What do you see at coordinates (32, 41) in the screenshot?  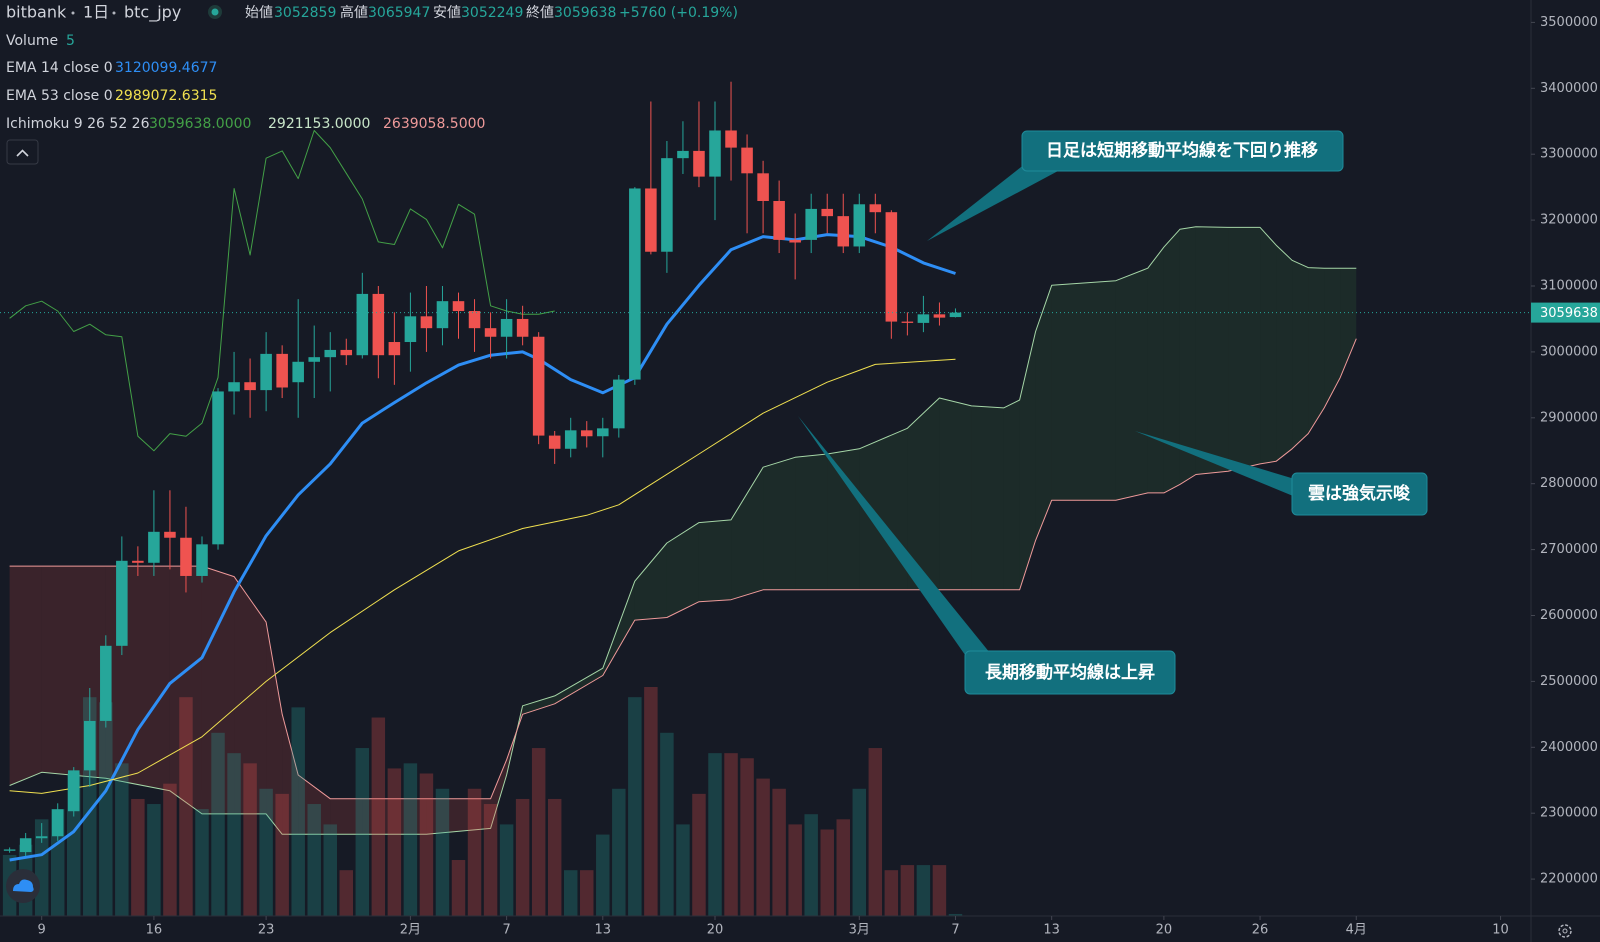 I see `indicator-label: Volume` at bounding box center [32, 41].